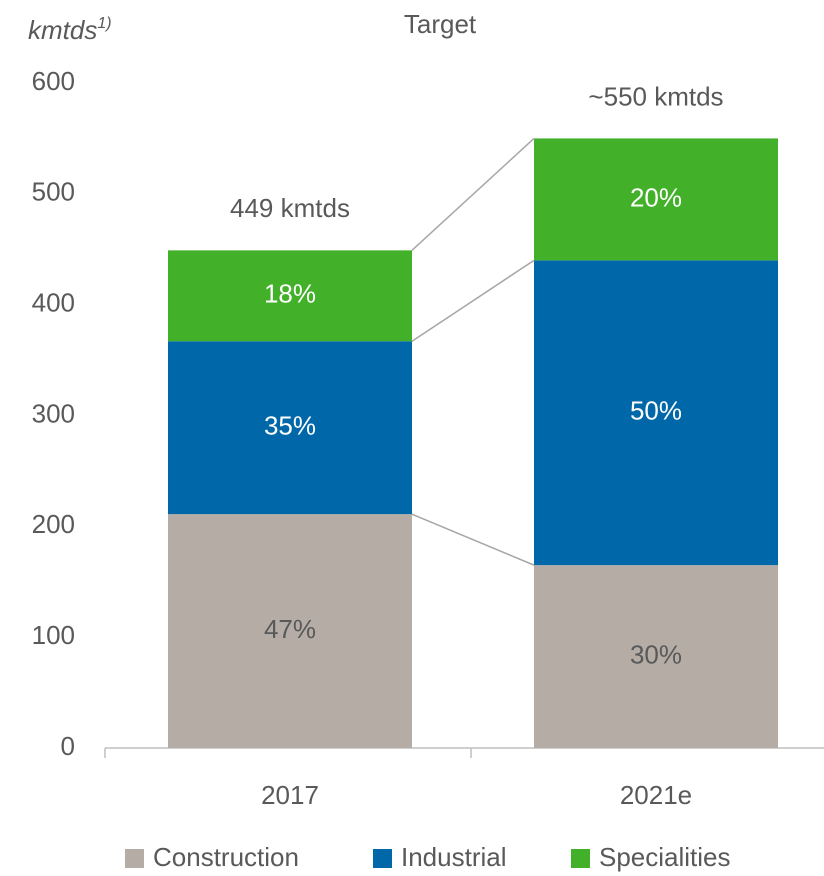 The width and height of the screenshot is (824, 876). I want to click on y-tick-label: 300, so click(53, 413).